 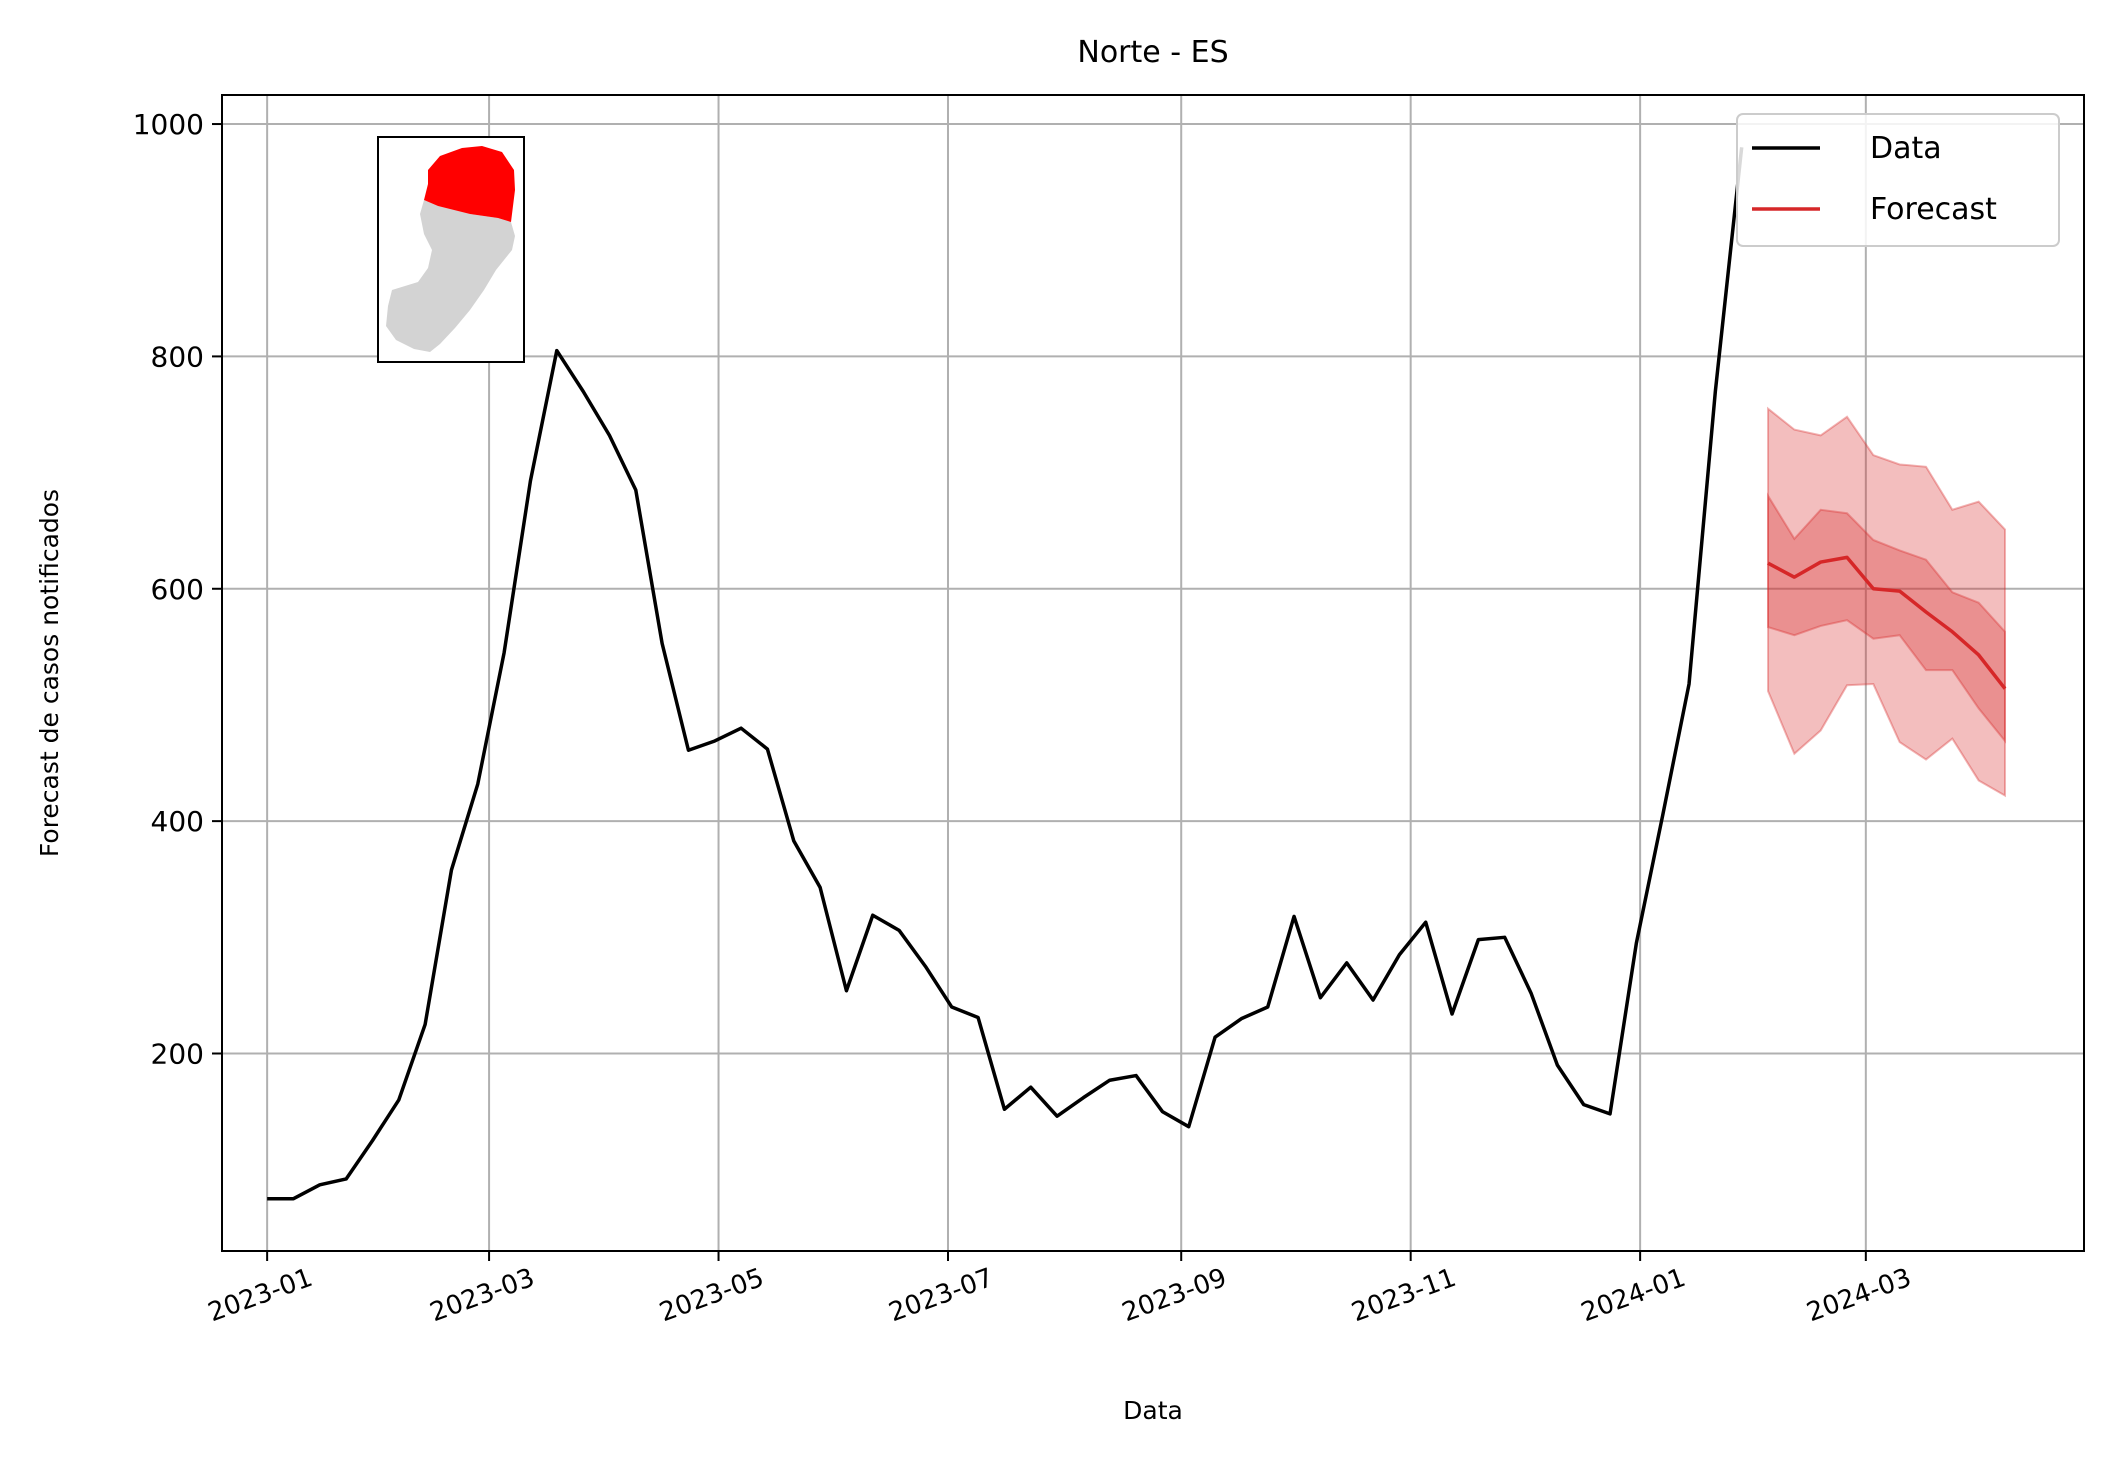 I want to click on x-tick-label: 2023-09, so click(x=1174, y=1295).